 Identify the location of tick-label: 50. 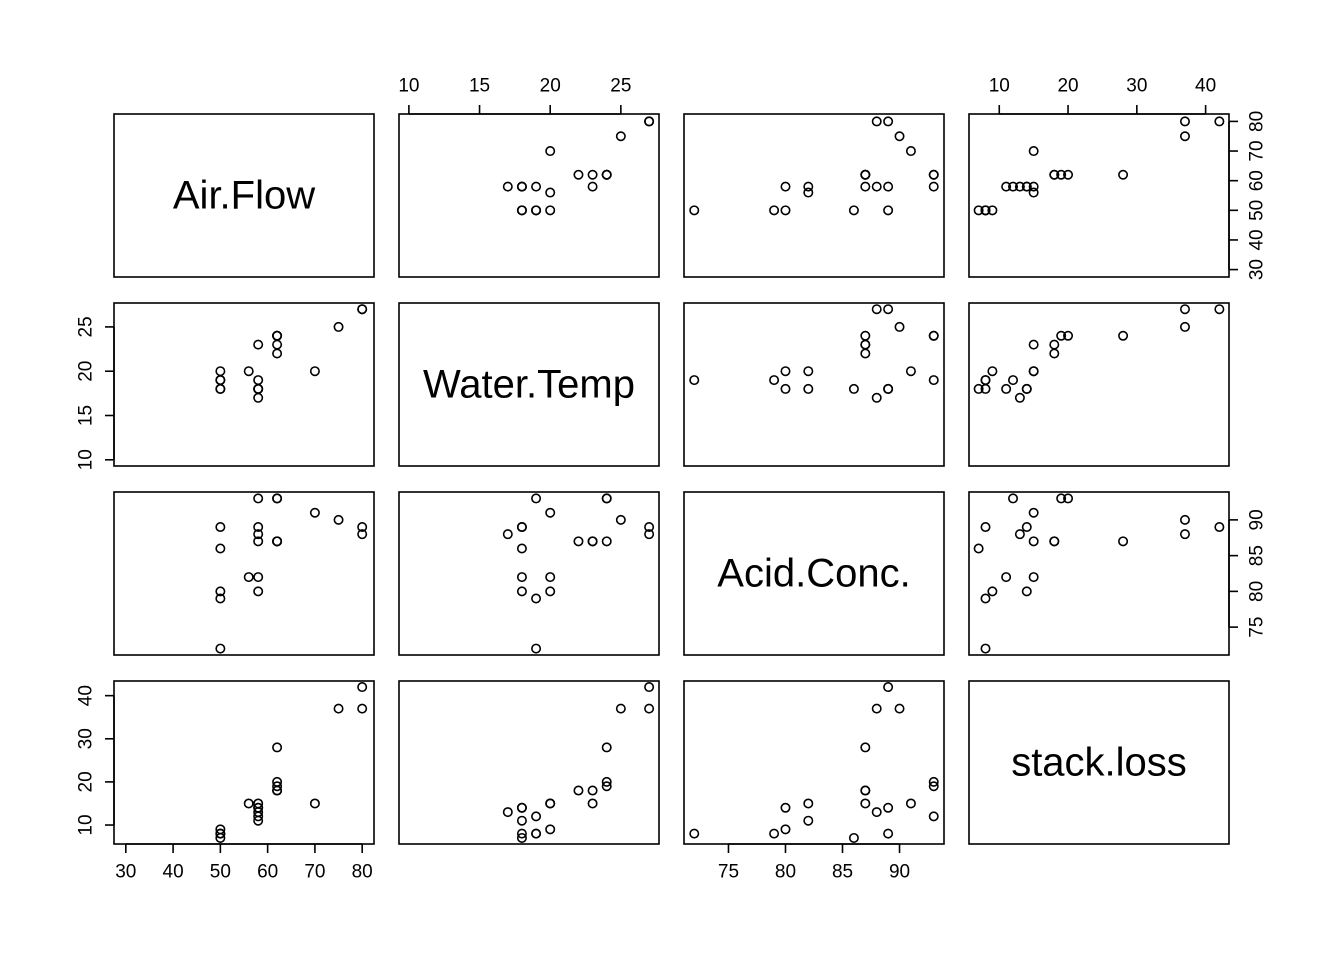
(1257, 210).